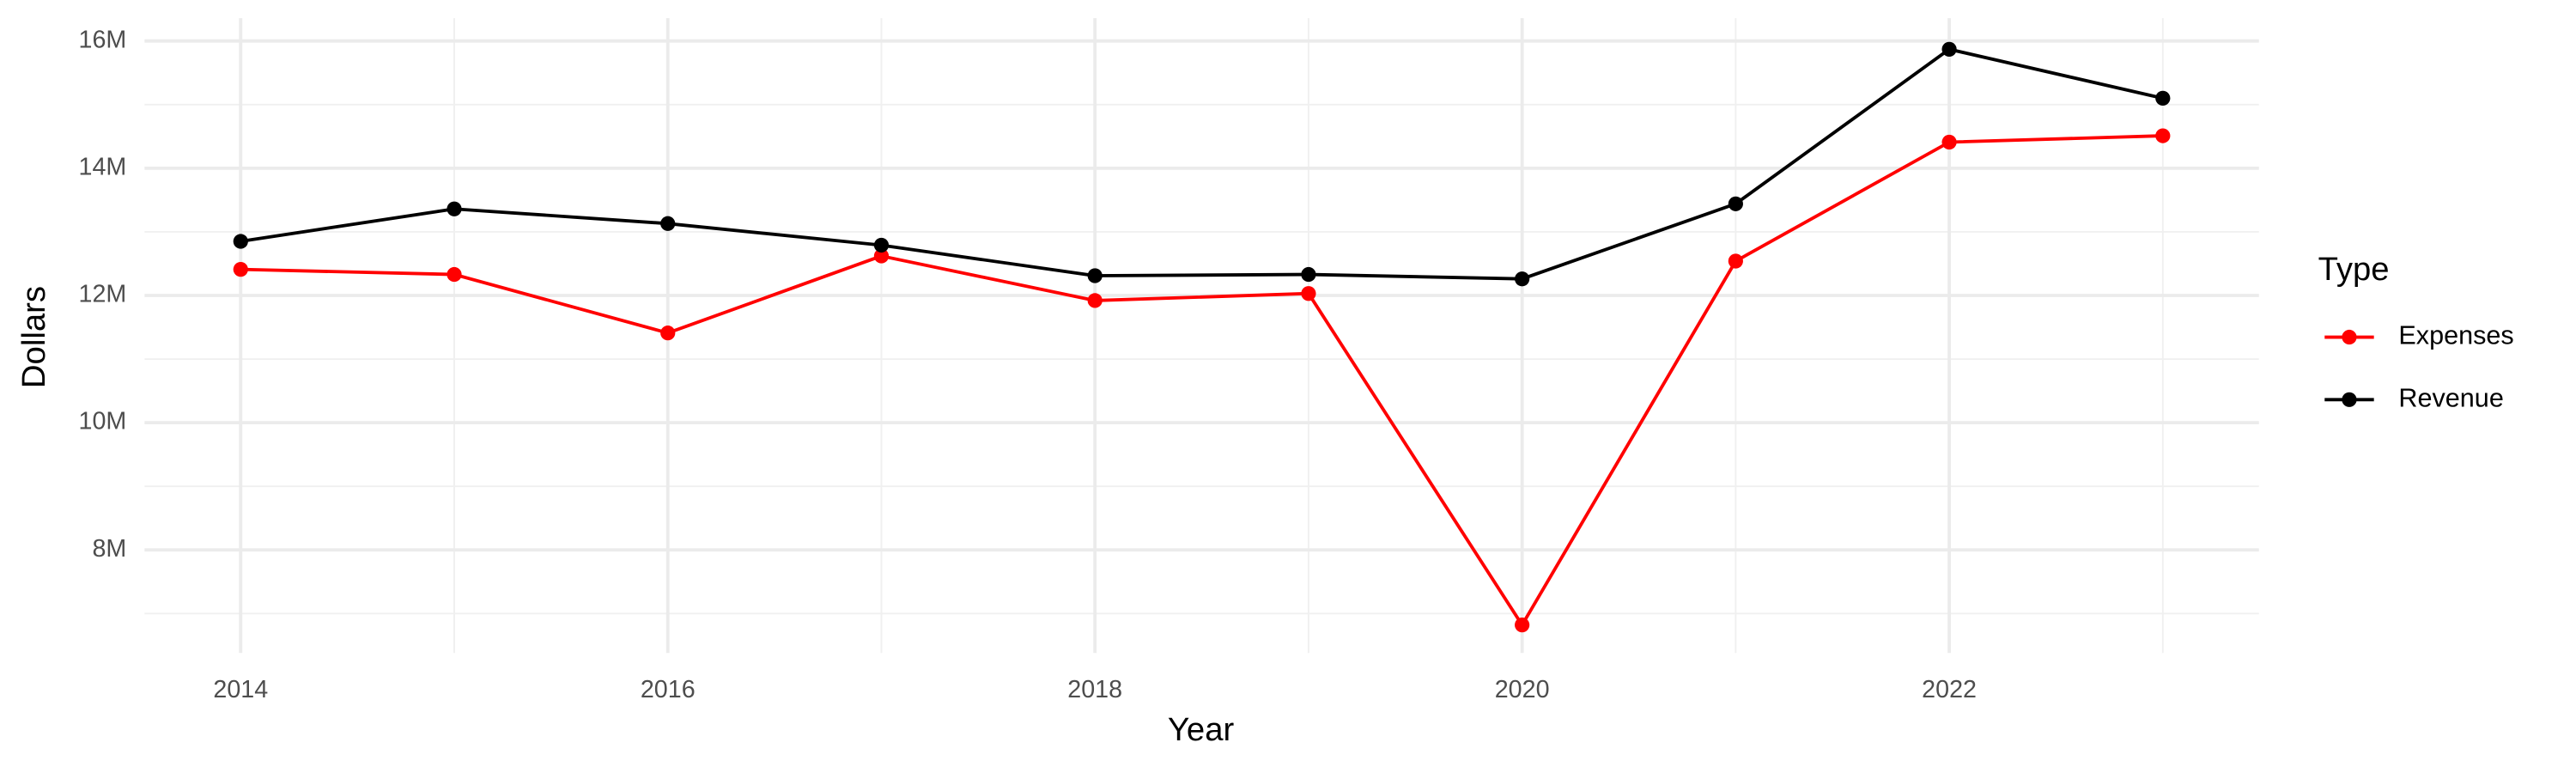  Describe the element at coordinates (1522, 689) in the screenshot. I see `x-tick-label: 2020` at that location.